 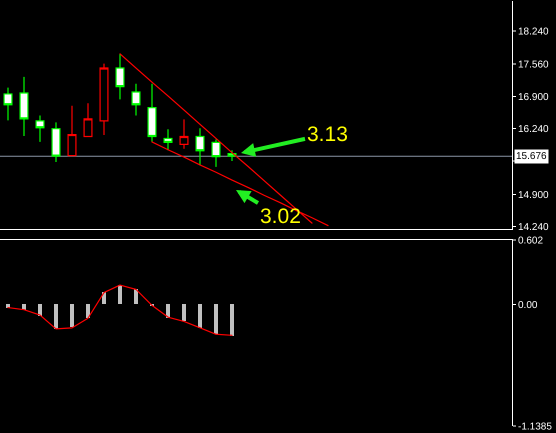 What do you see at coordinates (534, 97) in the screenshot?
I see `y-tick-label: 16.900` at bounding box center [534, 97].